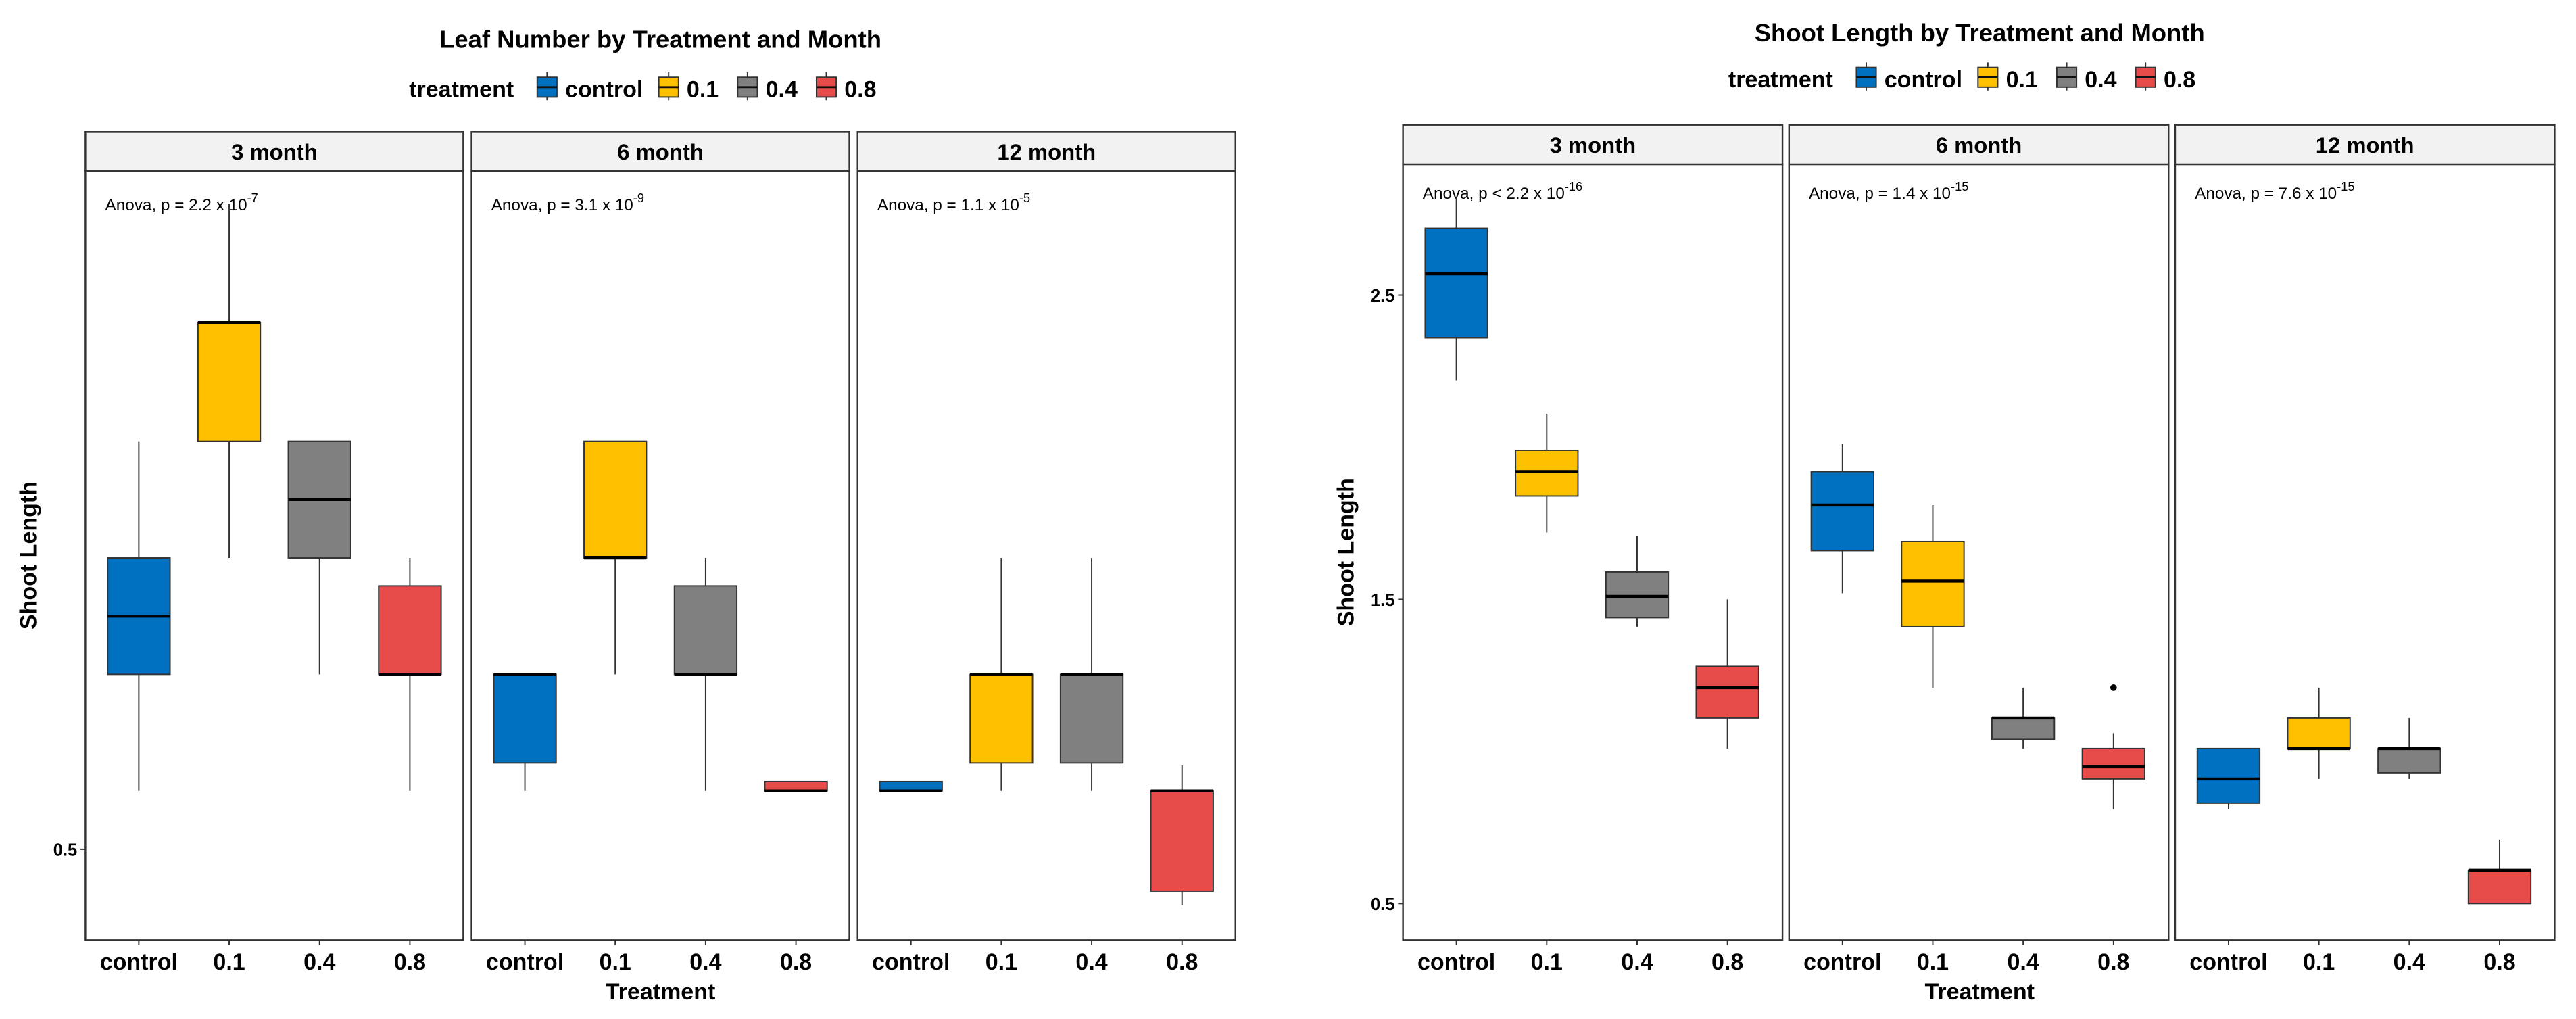 The image size is (2576, 1019). Describe the element at coordinates (65, 850) in the screenshot. I see `y-tick-label: 0.5` at that location.